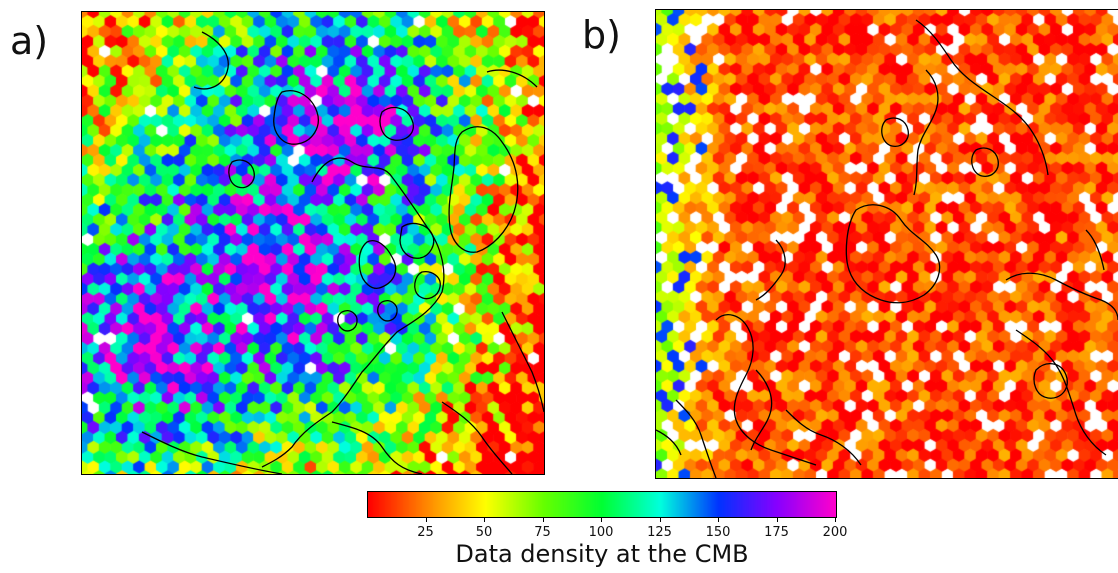 This screenshot has width=1118, height=573. What do you see at coordinates (484, 532) in the screenshot?
I see `colorbar-tick-label: 50` at bounding box center [484, 532].